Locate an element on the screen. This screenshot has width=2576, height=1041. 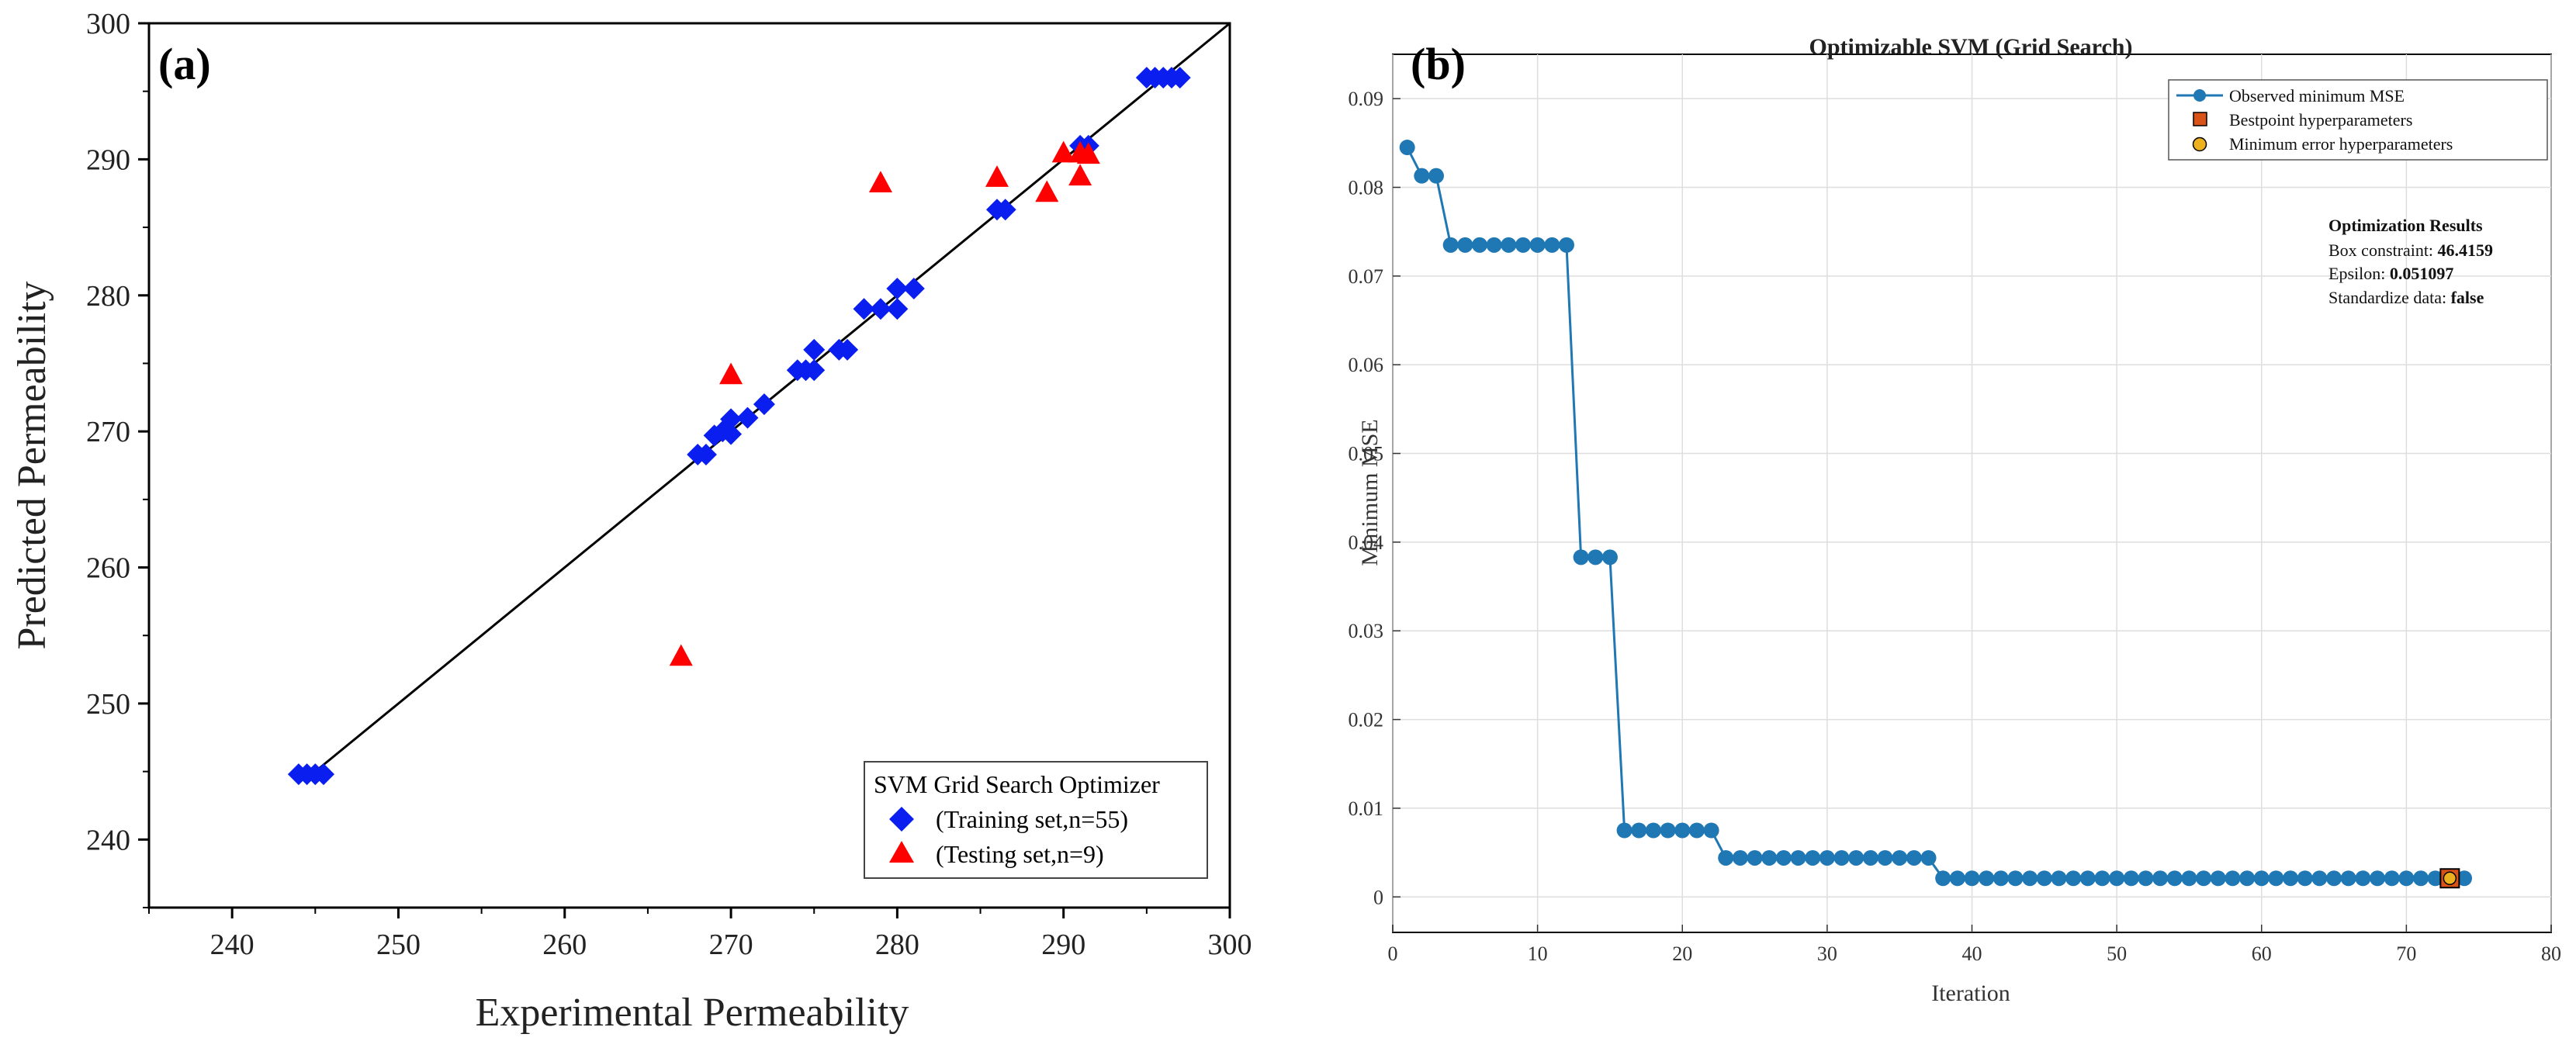
panel-a-x-axis-label: Experimental Permeability is located at coordinates (692, 1013).